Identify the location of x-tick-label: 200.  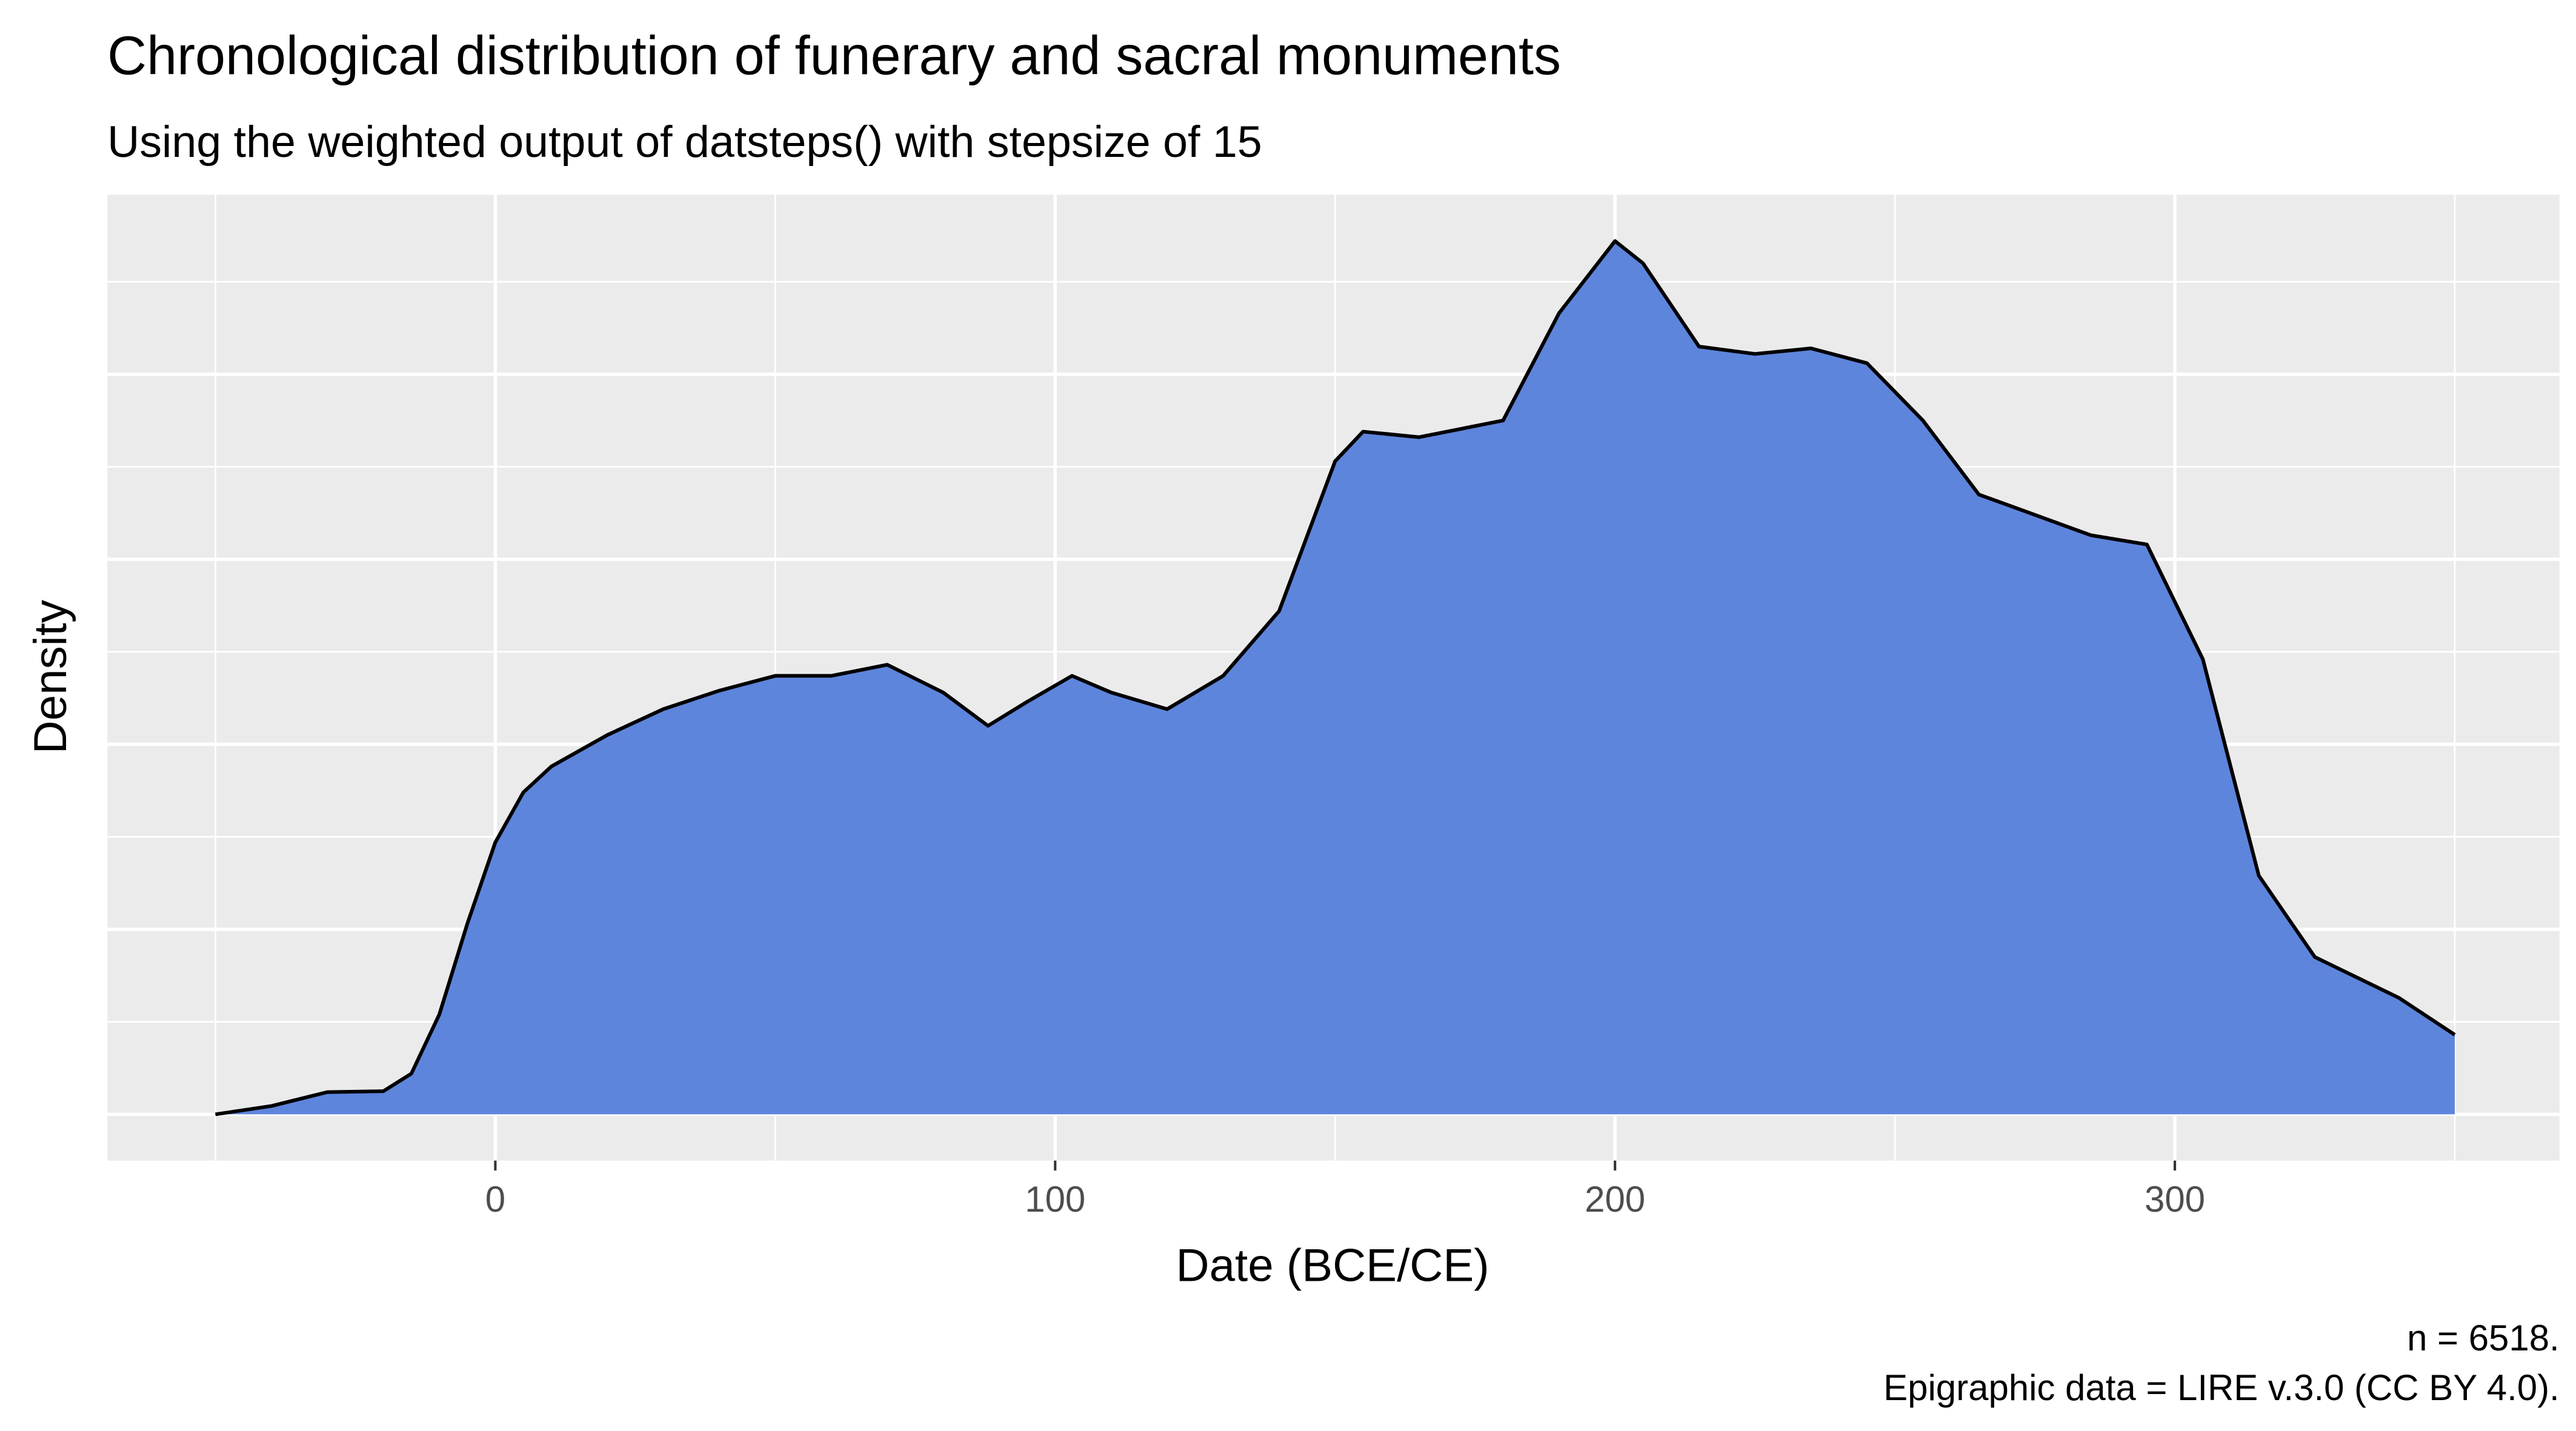
(1615, 1199).